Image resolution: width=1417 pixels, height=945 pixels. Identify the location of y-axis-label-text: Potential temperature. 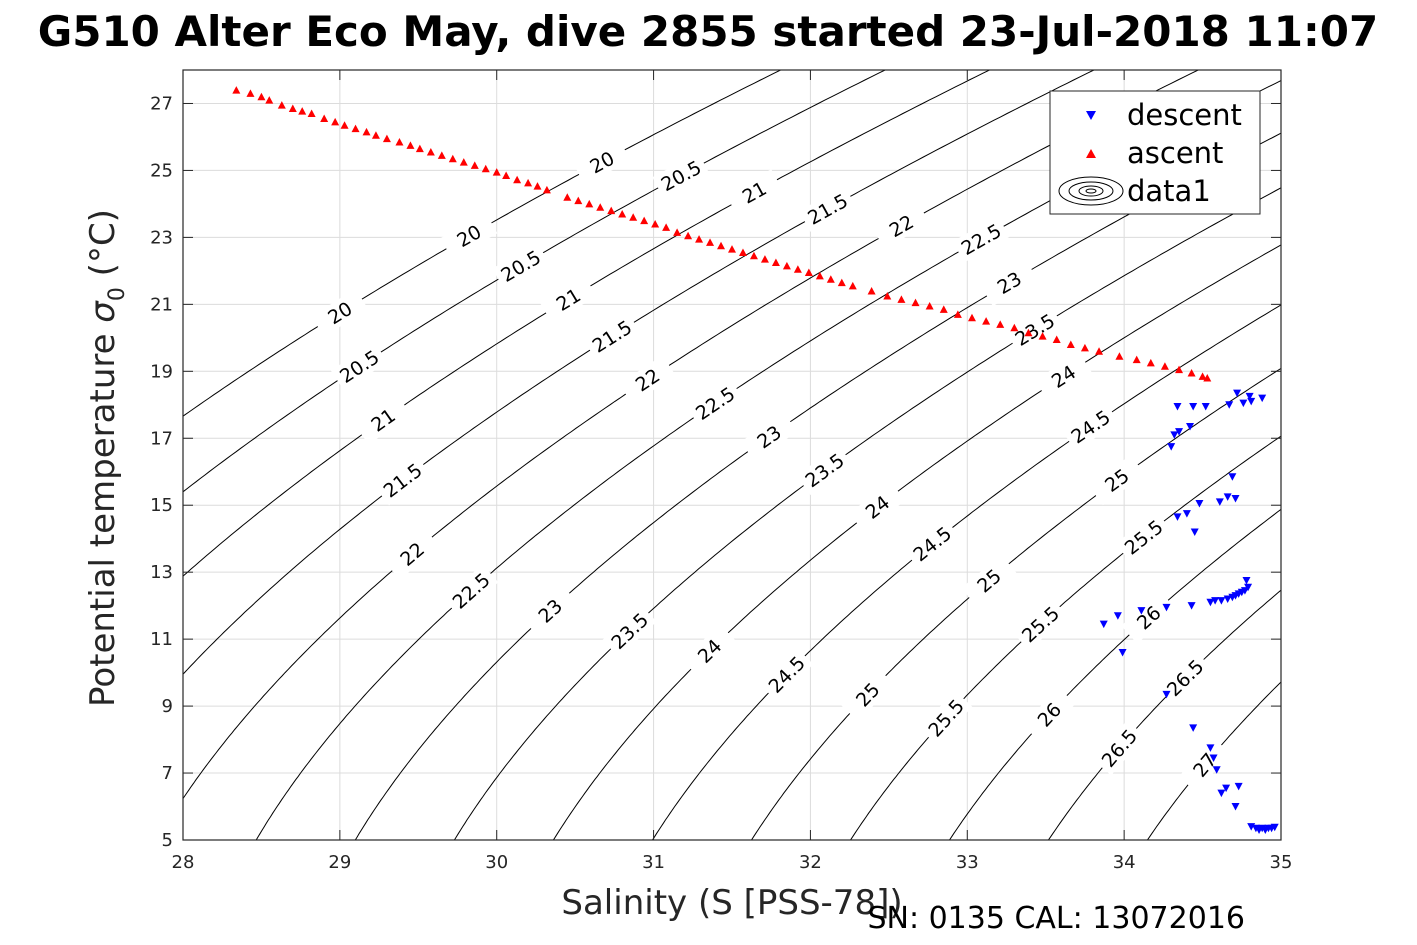
(103, 515).